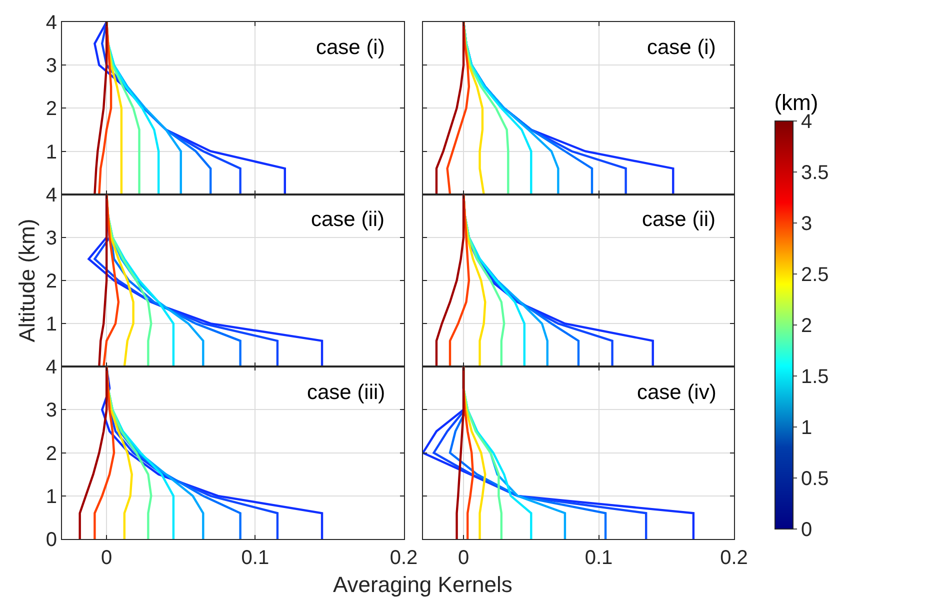 The image size is (925, 611). I want to click on y-tick-label: 0, so click(51, 539).